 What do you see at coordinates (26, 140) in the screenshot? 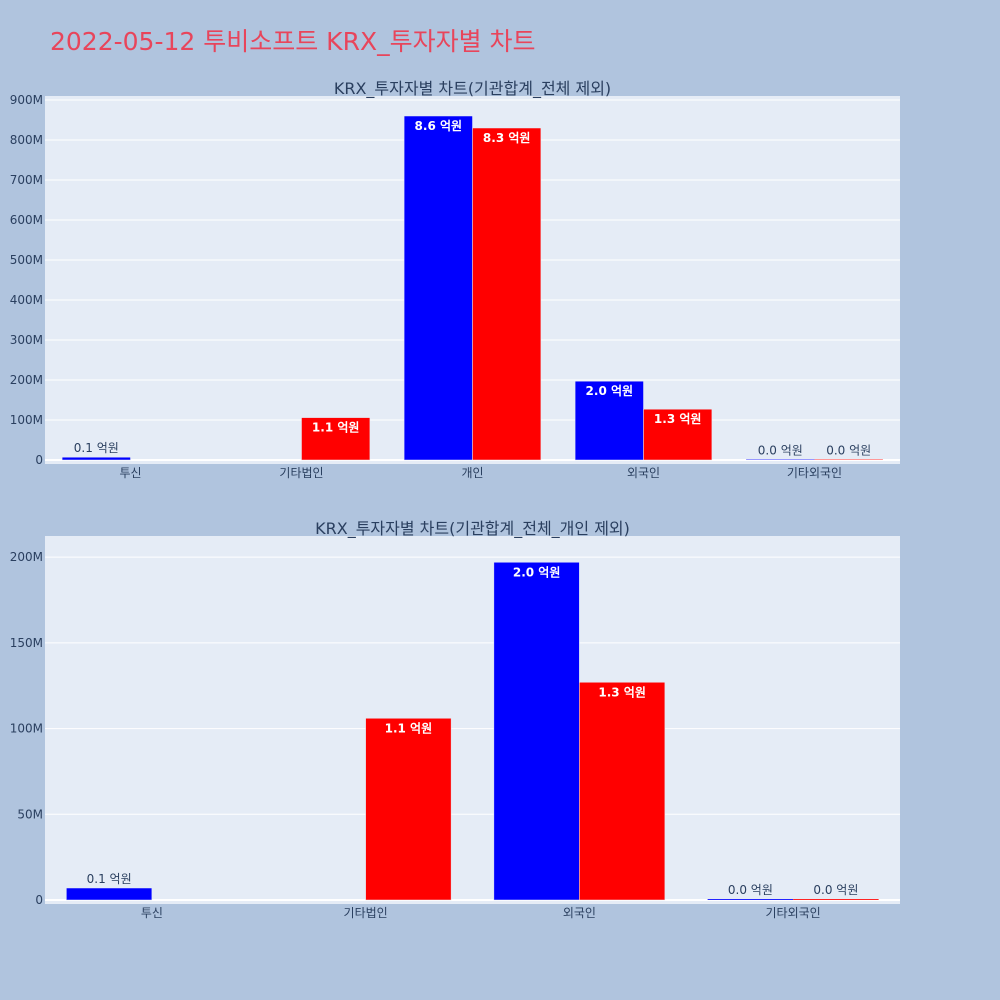
I see `y-tick-label: 800M` at bounding box center [26, 140].